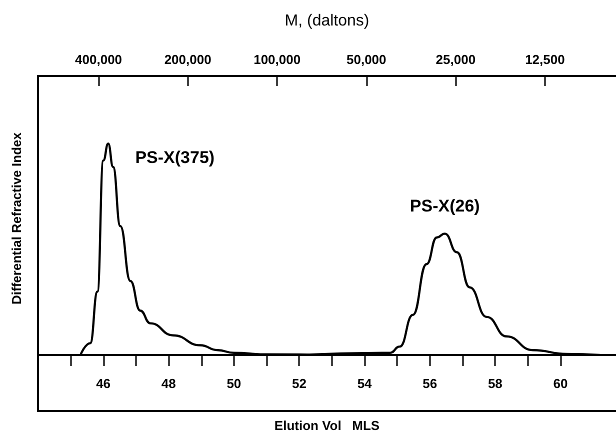 This screenshot has width=616, height=437. I want to click on x2-tick-label: 400,000, so click(98, 59).